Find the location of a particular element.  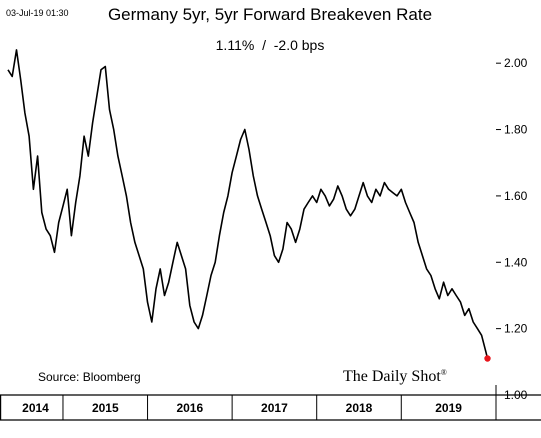

x-tick-label-2019: 2019 is located at coordinates (448, 408).